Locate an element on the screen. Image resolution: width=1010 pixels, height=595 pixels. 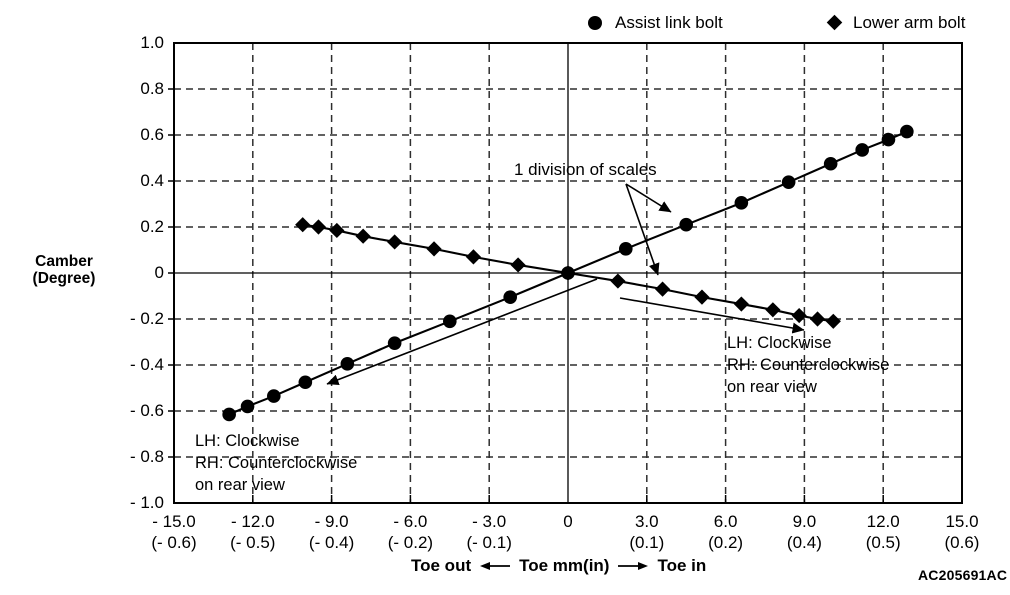
toe-out-label: Toe out is located at coordinates (441, 565).